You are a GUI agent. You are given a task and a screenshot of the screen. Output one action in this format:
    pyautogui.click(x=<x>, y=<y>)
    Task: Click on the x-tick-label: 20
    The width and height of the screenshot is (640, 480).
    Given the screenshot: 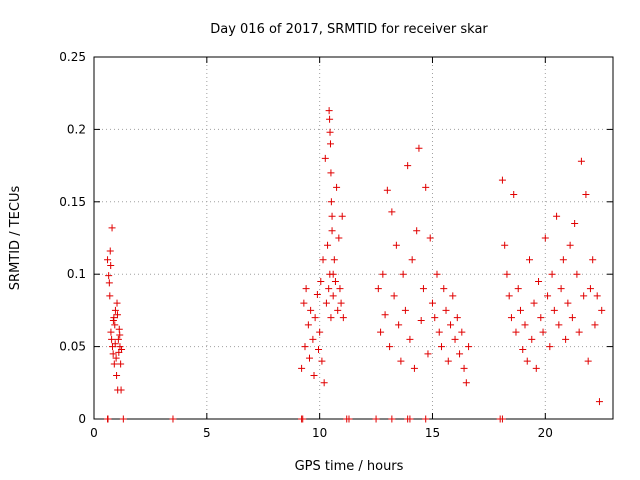 What is the action you would take?
    pyautogui.click(x=545, y=433)
    